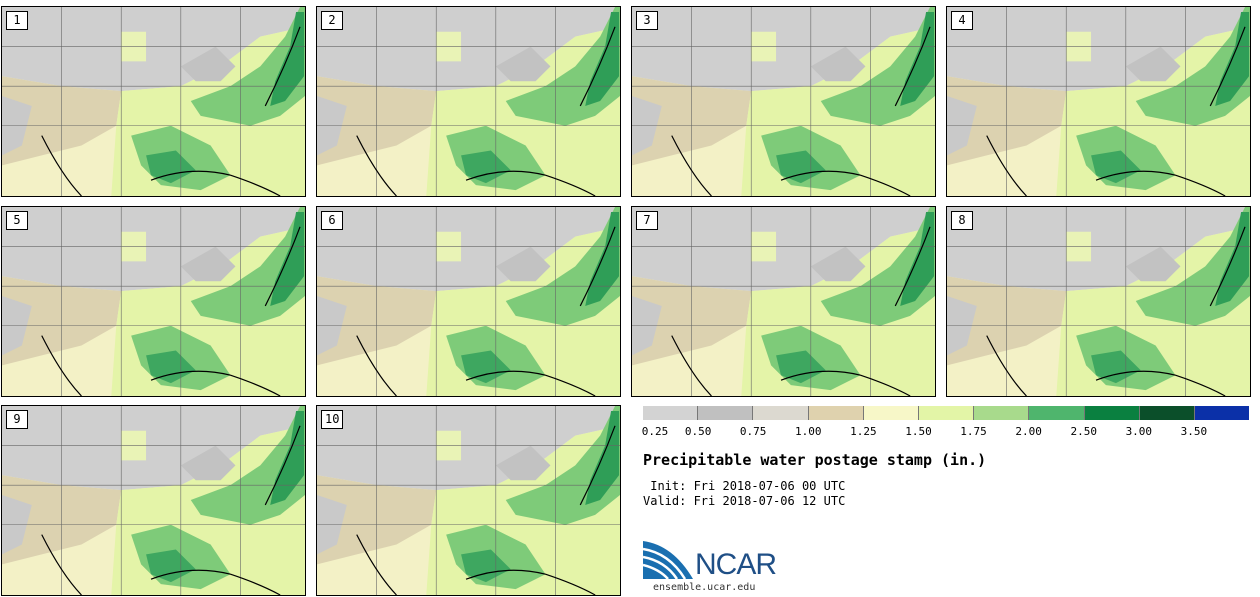  What do you see at coordinates (1139, 431) in the screenshot?
I see `colorbar-tick-label: 3.00` at bounding box center [1139, 431].